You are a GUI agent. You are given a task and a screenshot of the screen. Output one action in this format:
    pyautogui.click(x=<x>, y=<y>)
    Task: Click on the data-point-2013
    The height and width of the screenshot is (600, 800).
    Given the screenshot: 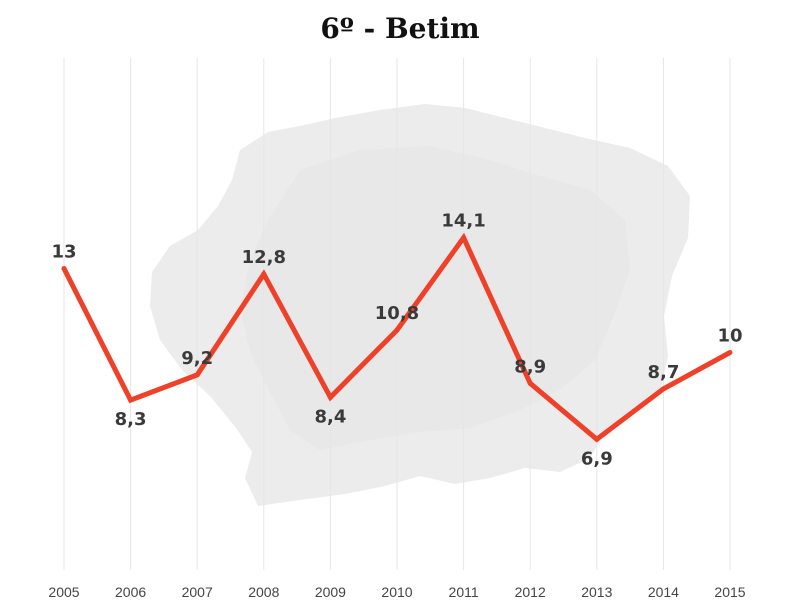 What is the action you would take?
    pyautogui.click(x=597, y=439)
    